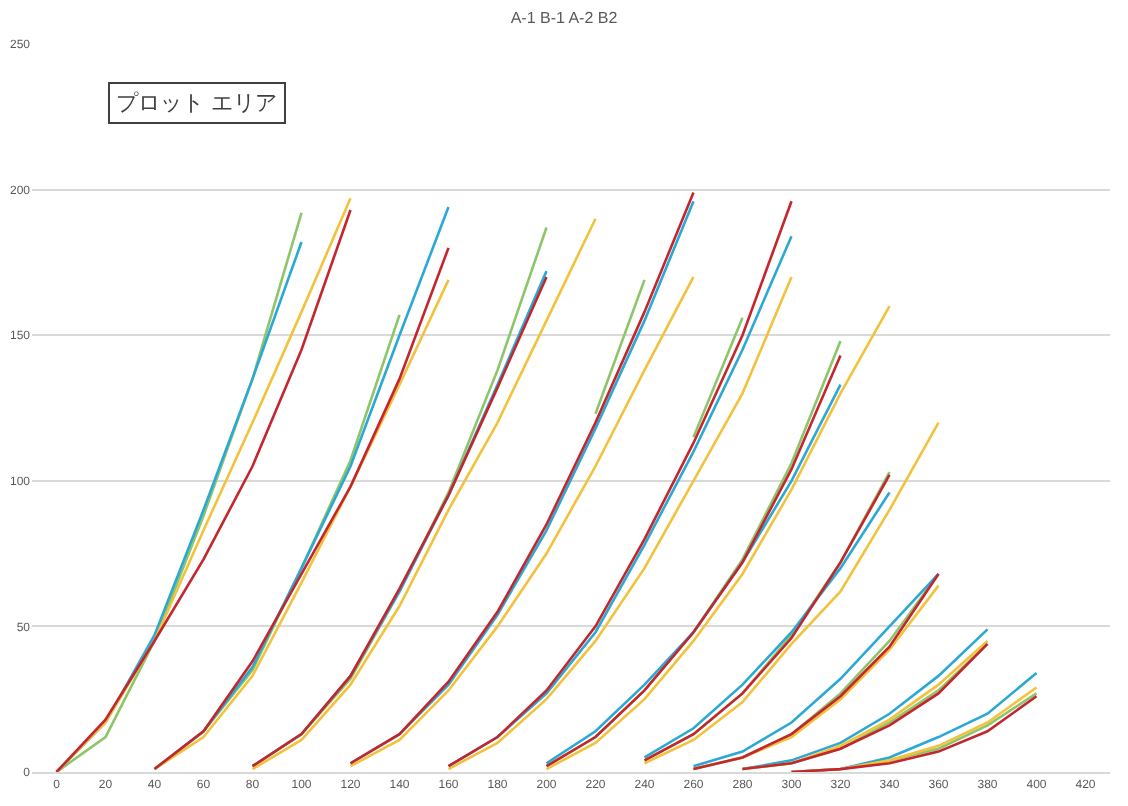 This screenshot has width=1128, height=806. Describe the element at coordinates (791, 593) in the screenshot. I see `line-series` at that location.